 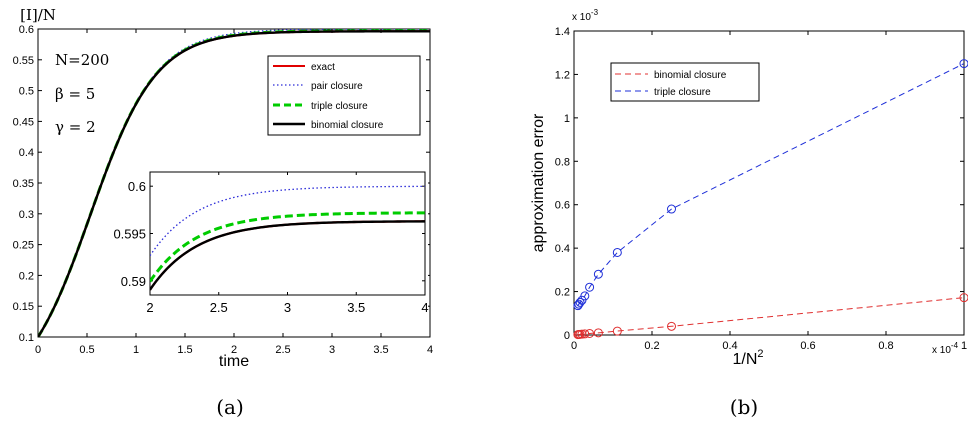 What do you see at coordinates (86, 350) in the screenshot?
I see `x-tick-label: 0.5` at bounding box center [86, 350].